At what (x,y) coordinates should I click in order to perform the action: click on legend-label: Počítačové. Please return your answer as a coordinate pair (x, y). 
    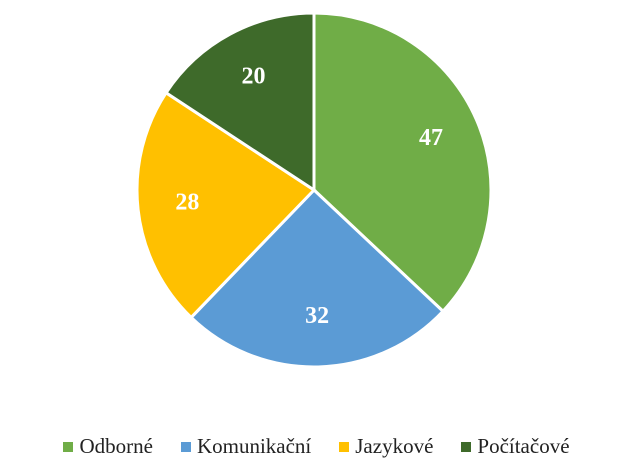
    Looking at the image, I should click on (523, 446).